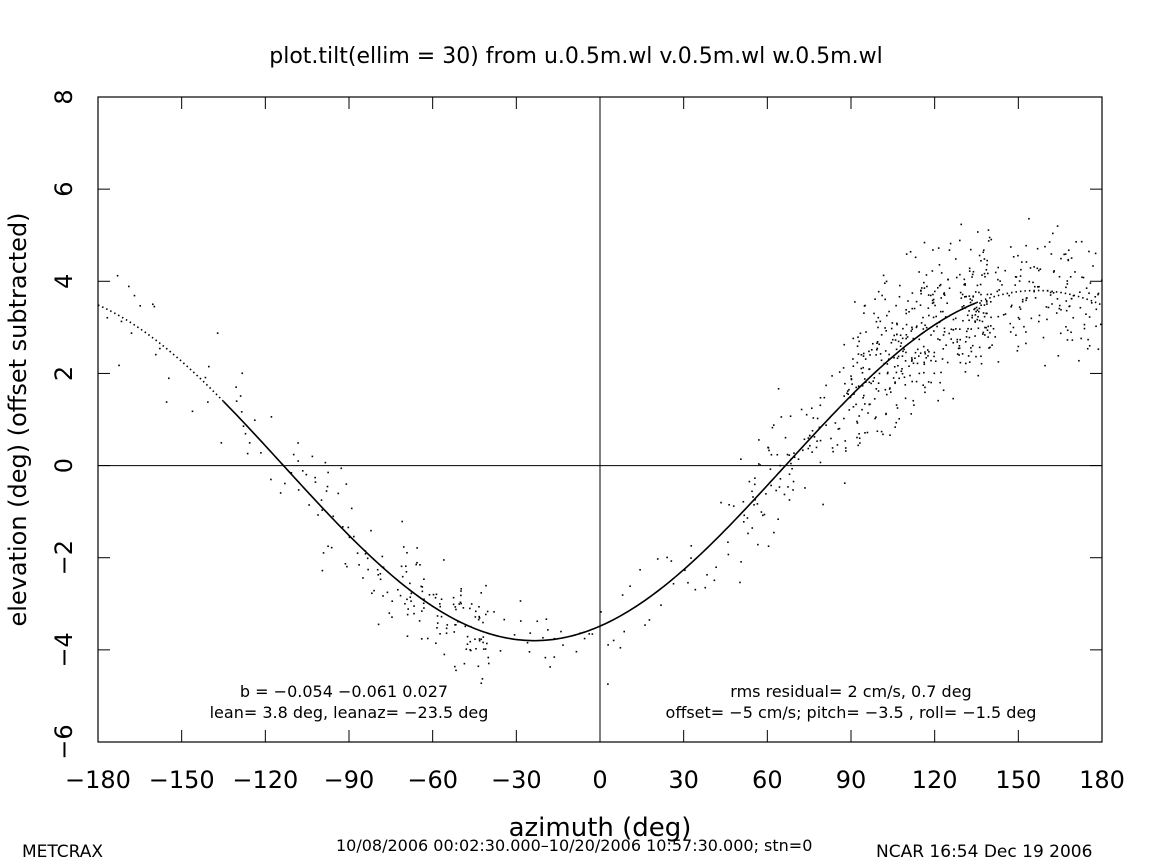  What do you see at coordinates (18, 419) in the screenshot?
I see `y-axis-label: elevation (deg) (offset subtracted)` at bounding box center [18, 419].